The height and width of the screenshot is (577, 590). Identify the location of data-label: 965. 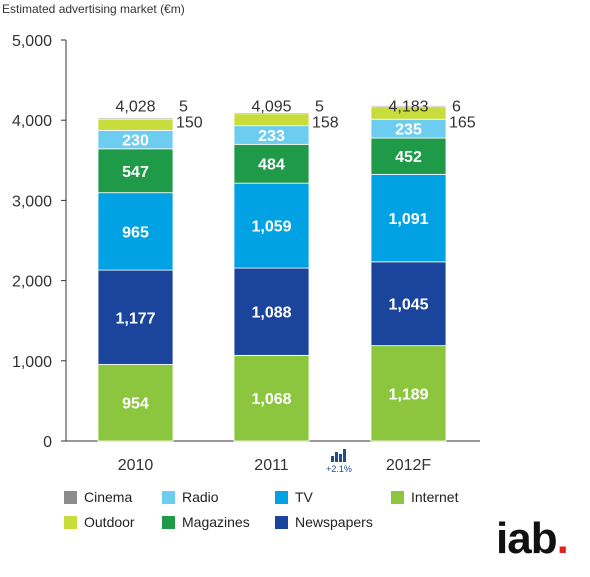
(135, 232).